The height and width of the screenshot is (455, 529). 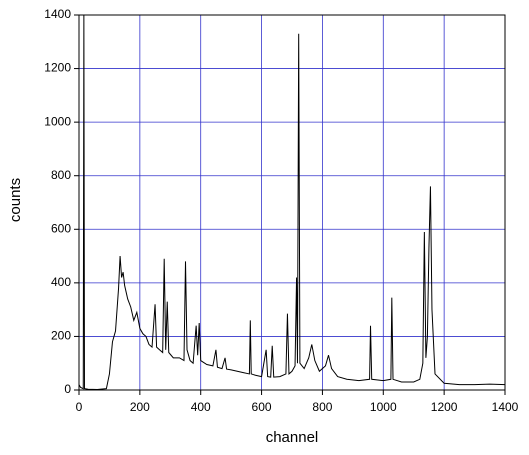 I want to click on x-axis-label: channel, so click(x=292, y=437).